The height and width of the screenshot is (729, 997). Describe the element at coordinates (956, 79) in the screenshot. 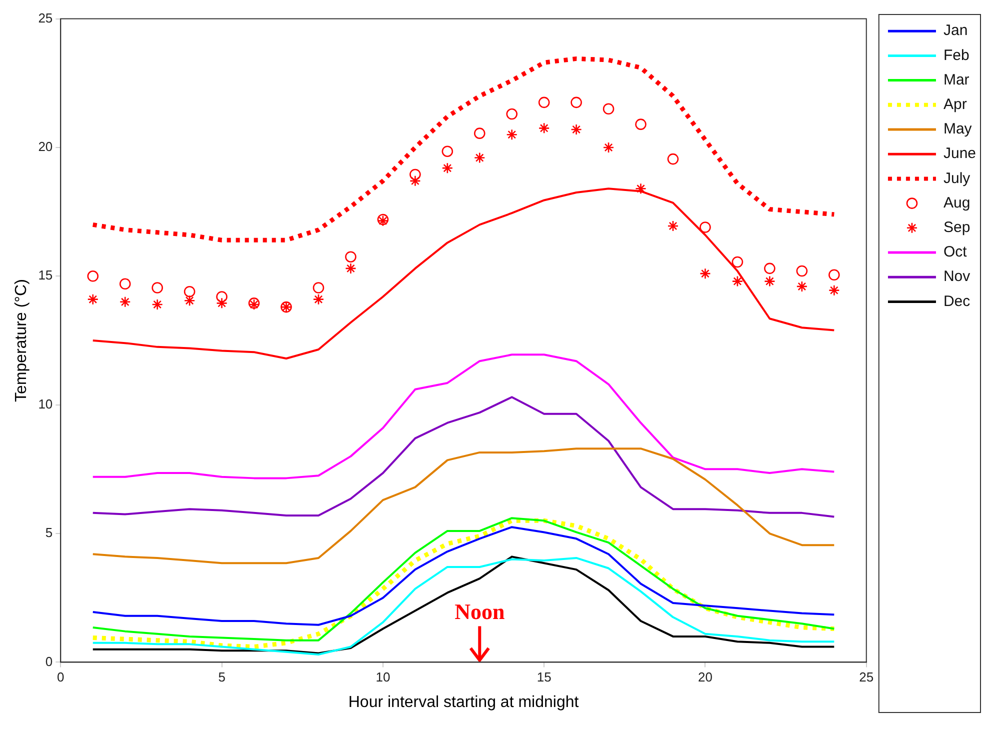

I see `legend-label: Mar` at that location.